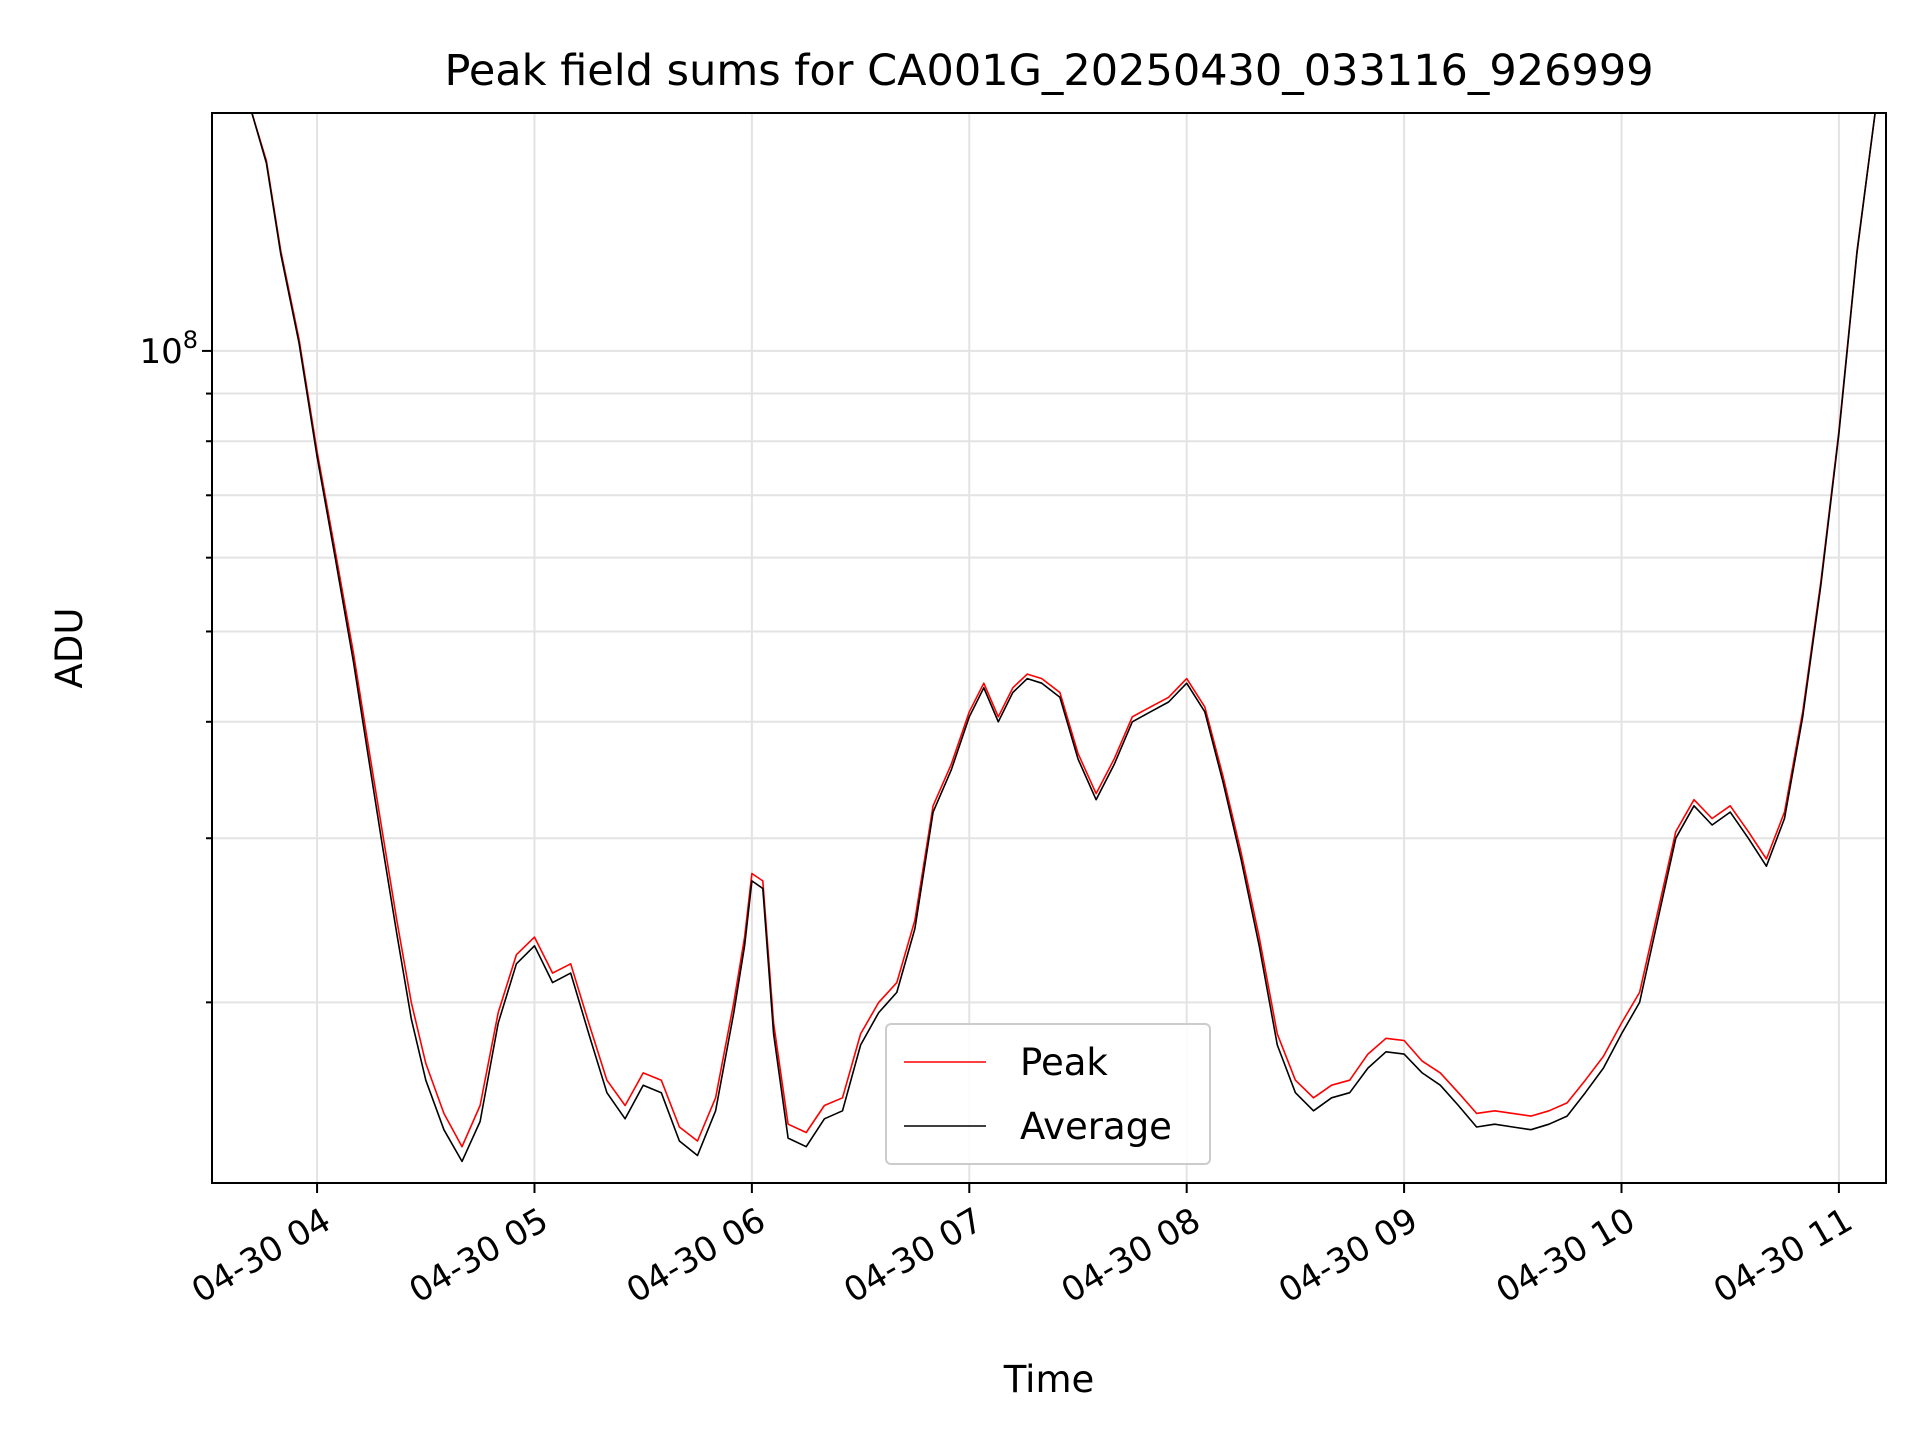  What do you see at coordinates (1096, 1126) in the screenshot?
I see `legend-label-average: Average` at bounding box center [1096, 1126].